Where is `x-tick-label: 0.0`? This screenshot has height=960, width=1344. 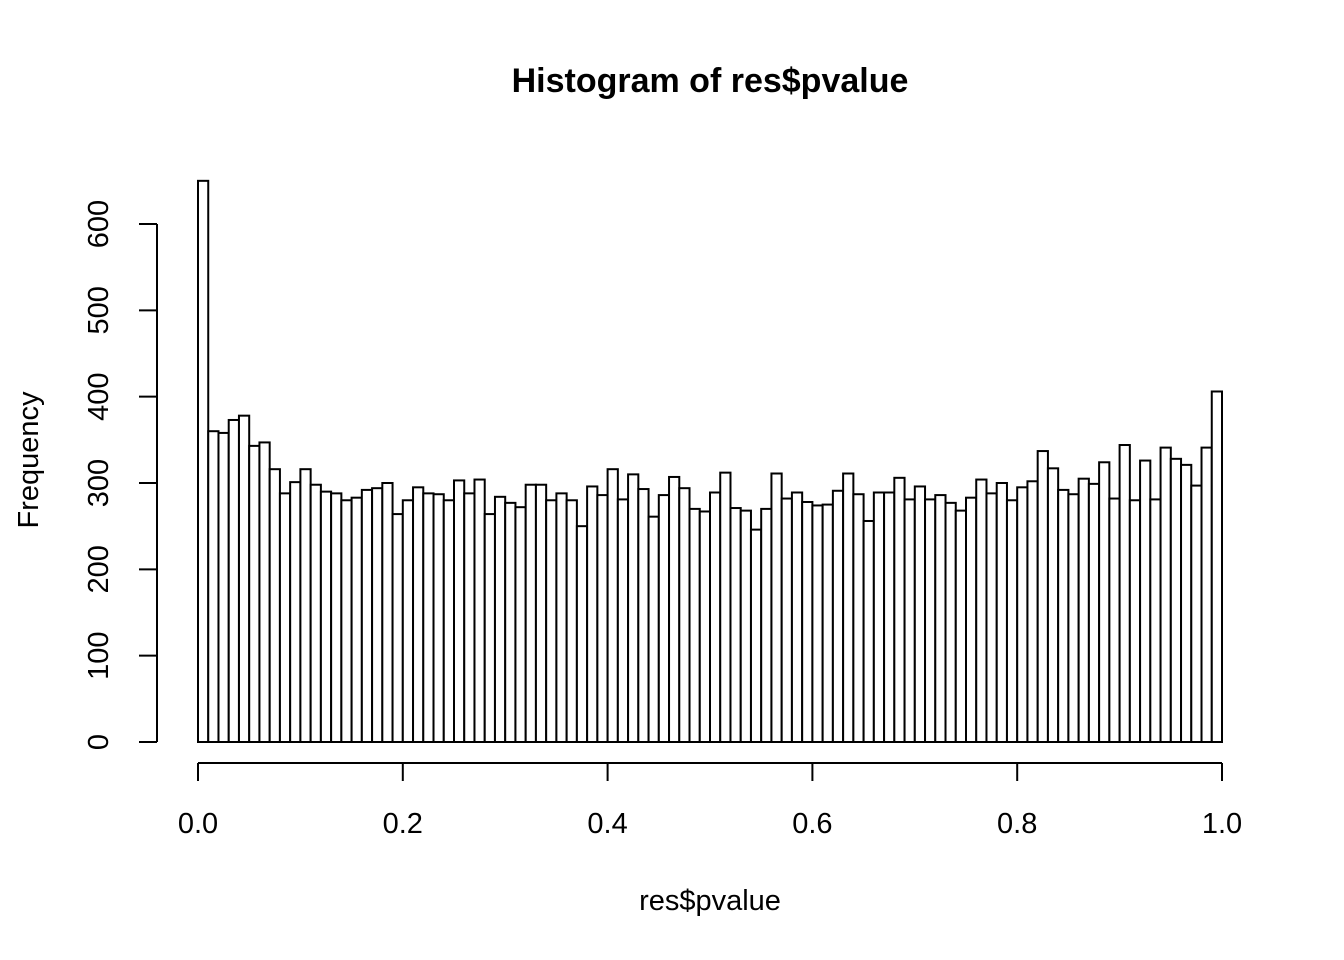
x-tick-label: 0.0 is located at coordinates (198, 824).